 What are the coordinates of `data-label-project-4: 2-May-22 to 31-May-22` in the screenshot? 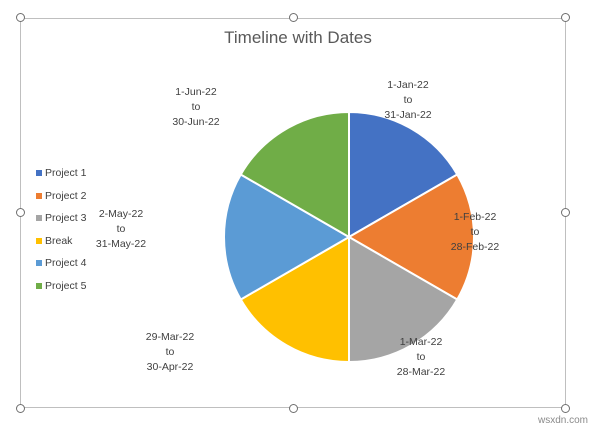 It's located at (121, 229).